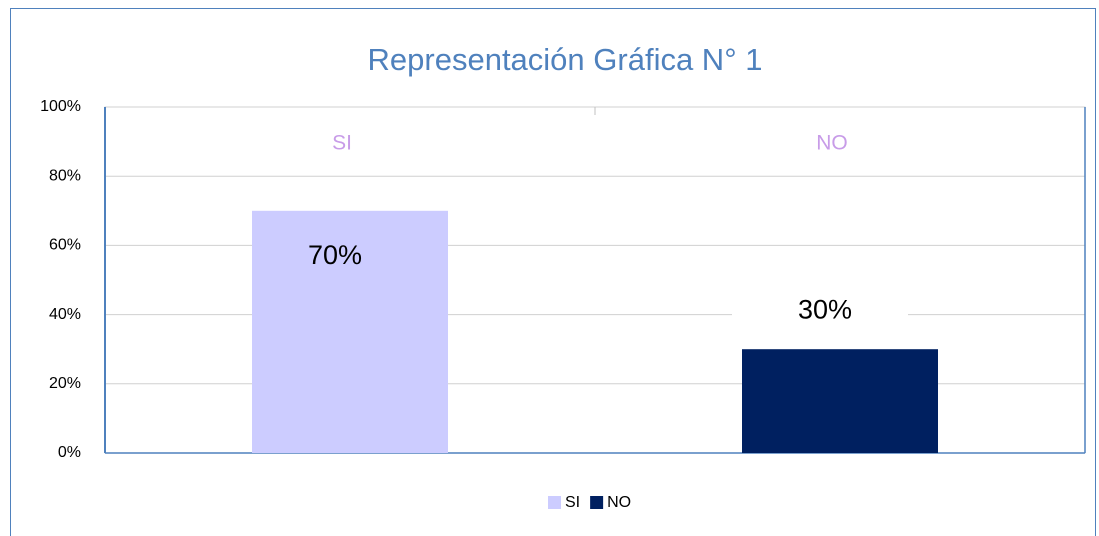  What do you see at coordinates (565, 59) in the screenshot?
I see `chart-title: Representación Gráfica N° 1` at bounding box center [565, 59].